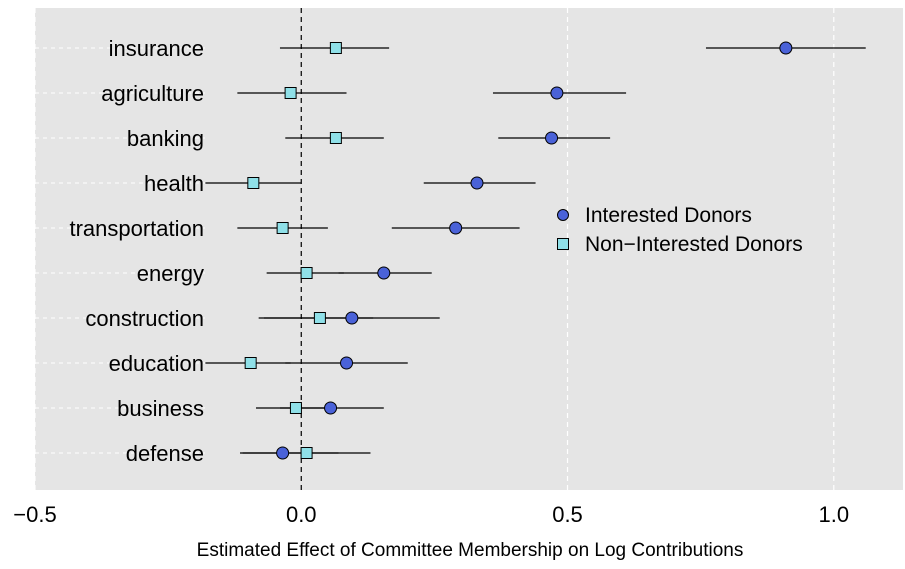 The width and height of the screenshot is (905, 569). I want to click on legend-marker-interested, so click(563, 215).